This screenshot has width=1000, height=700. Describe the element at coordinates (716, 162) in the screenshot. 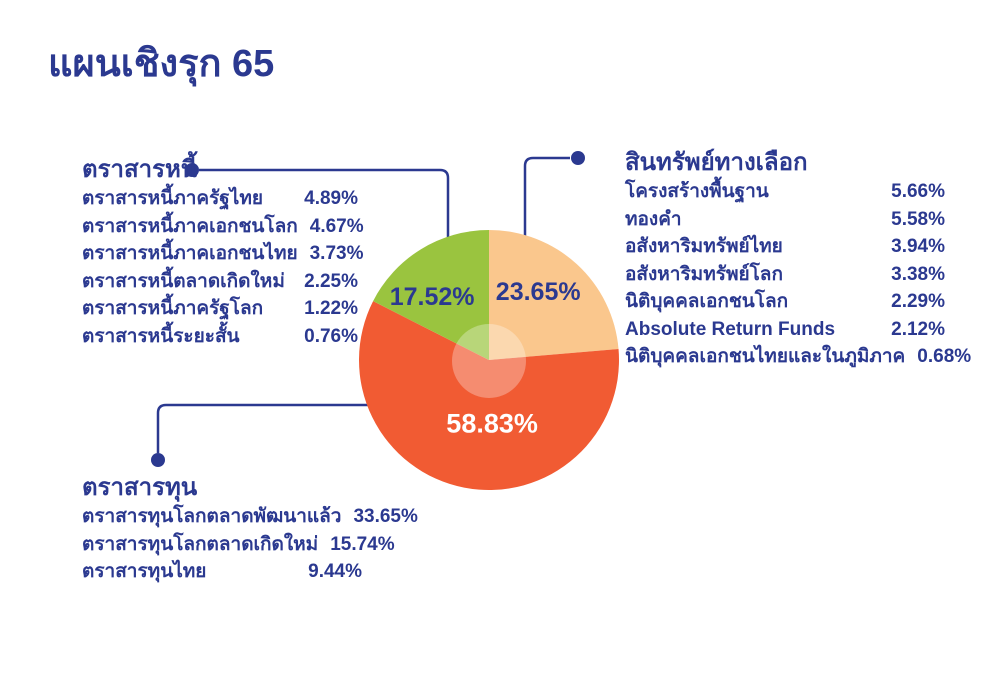

I see `group-alternative-header: สินทรัพย์ทางเลือก` at that location.